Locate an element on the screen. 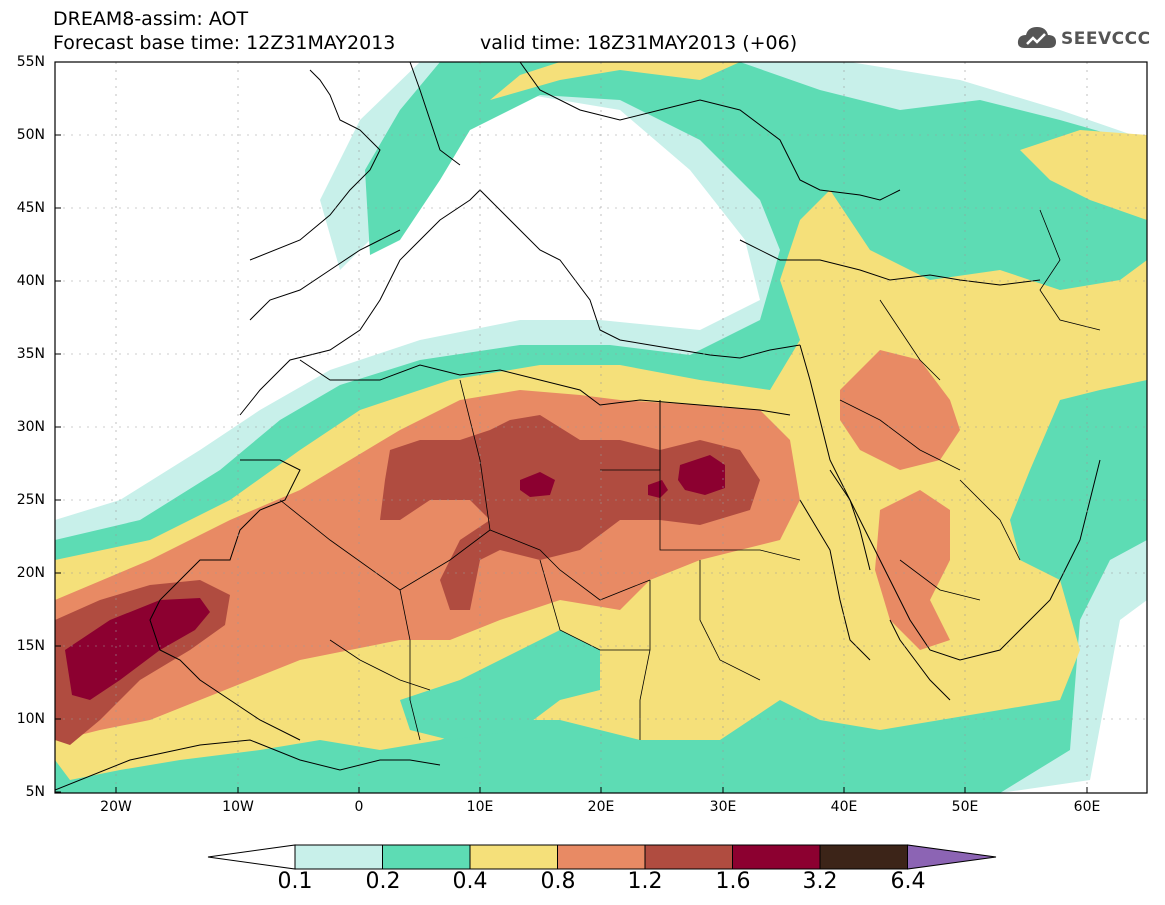  seevccc-logo: SEEVCCC is located at coordinates (1085, 39).